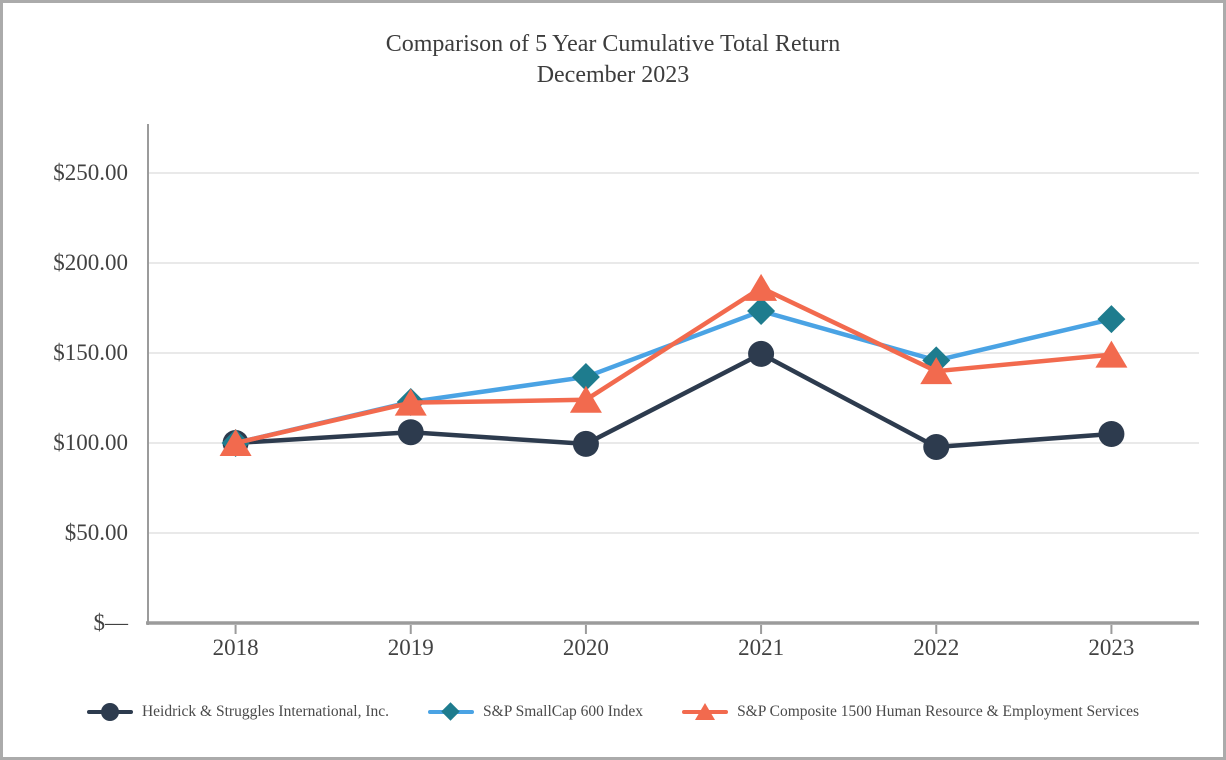 Image resolution: width=1226 pixels, height=760 pixels. Describe the element at coordinates (90, 352) in the screenshot. I see `y-axis-tick-label: $150.00` at that location.